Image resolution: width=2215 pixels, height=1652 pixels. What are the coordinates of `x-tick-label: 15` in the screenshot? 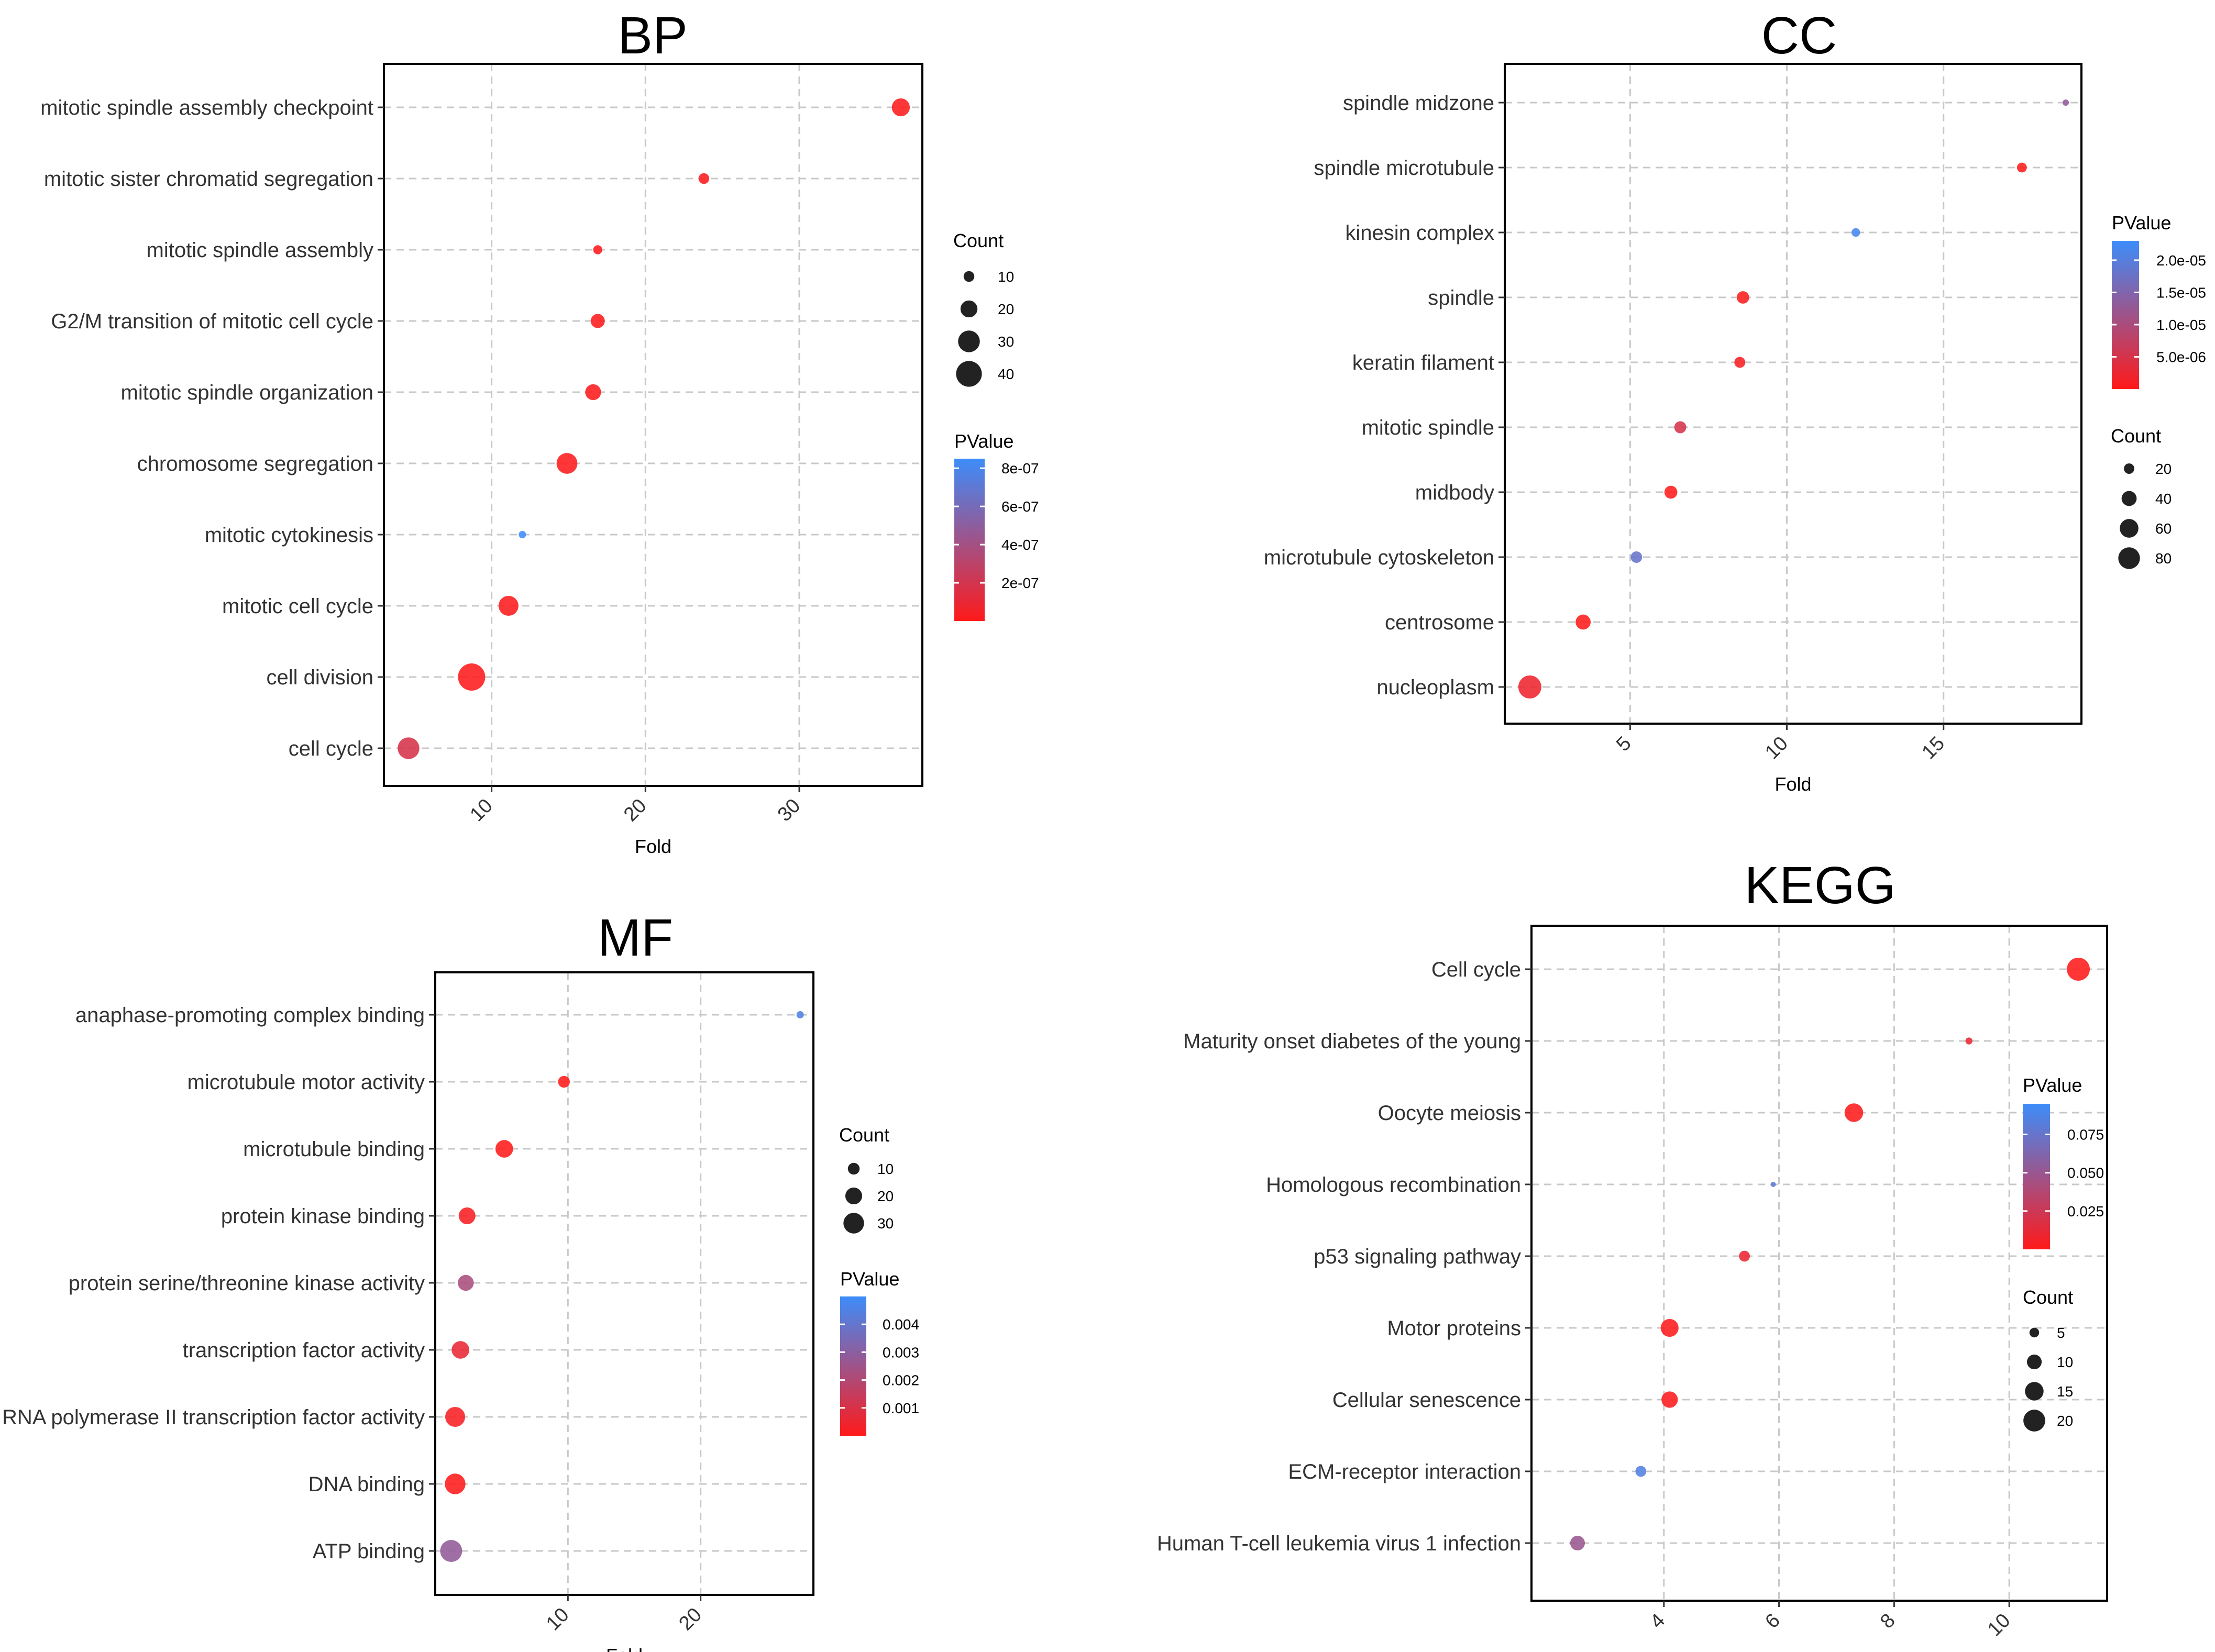 It's located at (1933, 748).